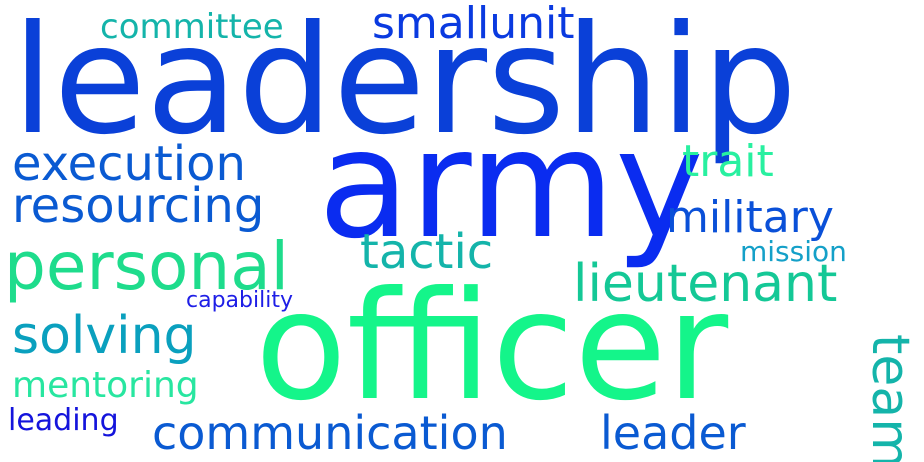  What do you see at coordinates (104, 336) in the screenshot?
I see `word-solving: solving` at bounding box center [104, 336].